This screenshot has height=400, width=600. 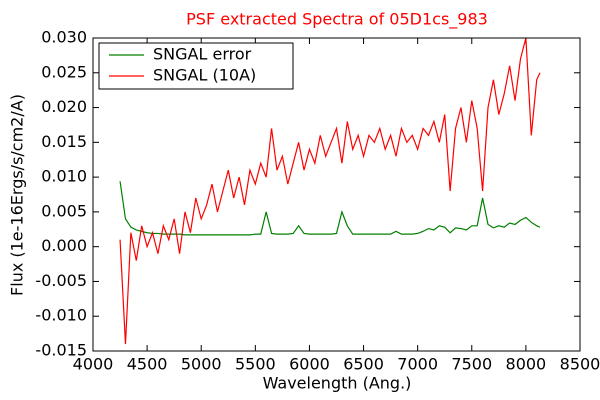 What do you see at coordinates (337, 383) in the screenshot?
I see `x-axis-label: Wavelength (Ang.)` at bounding box center [337, 383].